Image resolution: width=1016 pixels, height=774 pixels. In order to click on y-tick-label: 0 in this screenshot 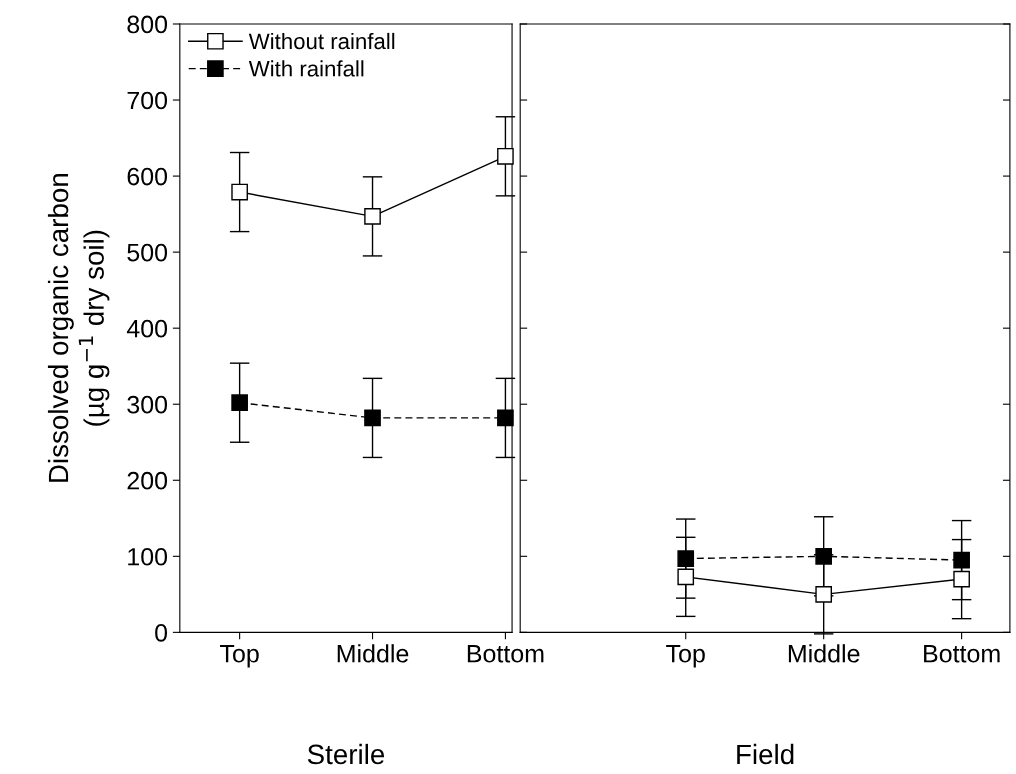, I will do `click(161, 632)`.